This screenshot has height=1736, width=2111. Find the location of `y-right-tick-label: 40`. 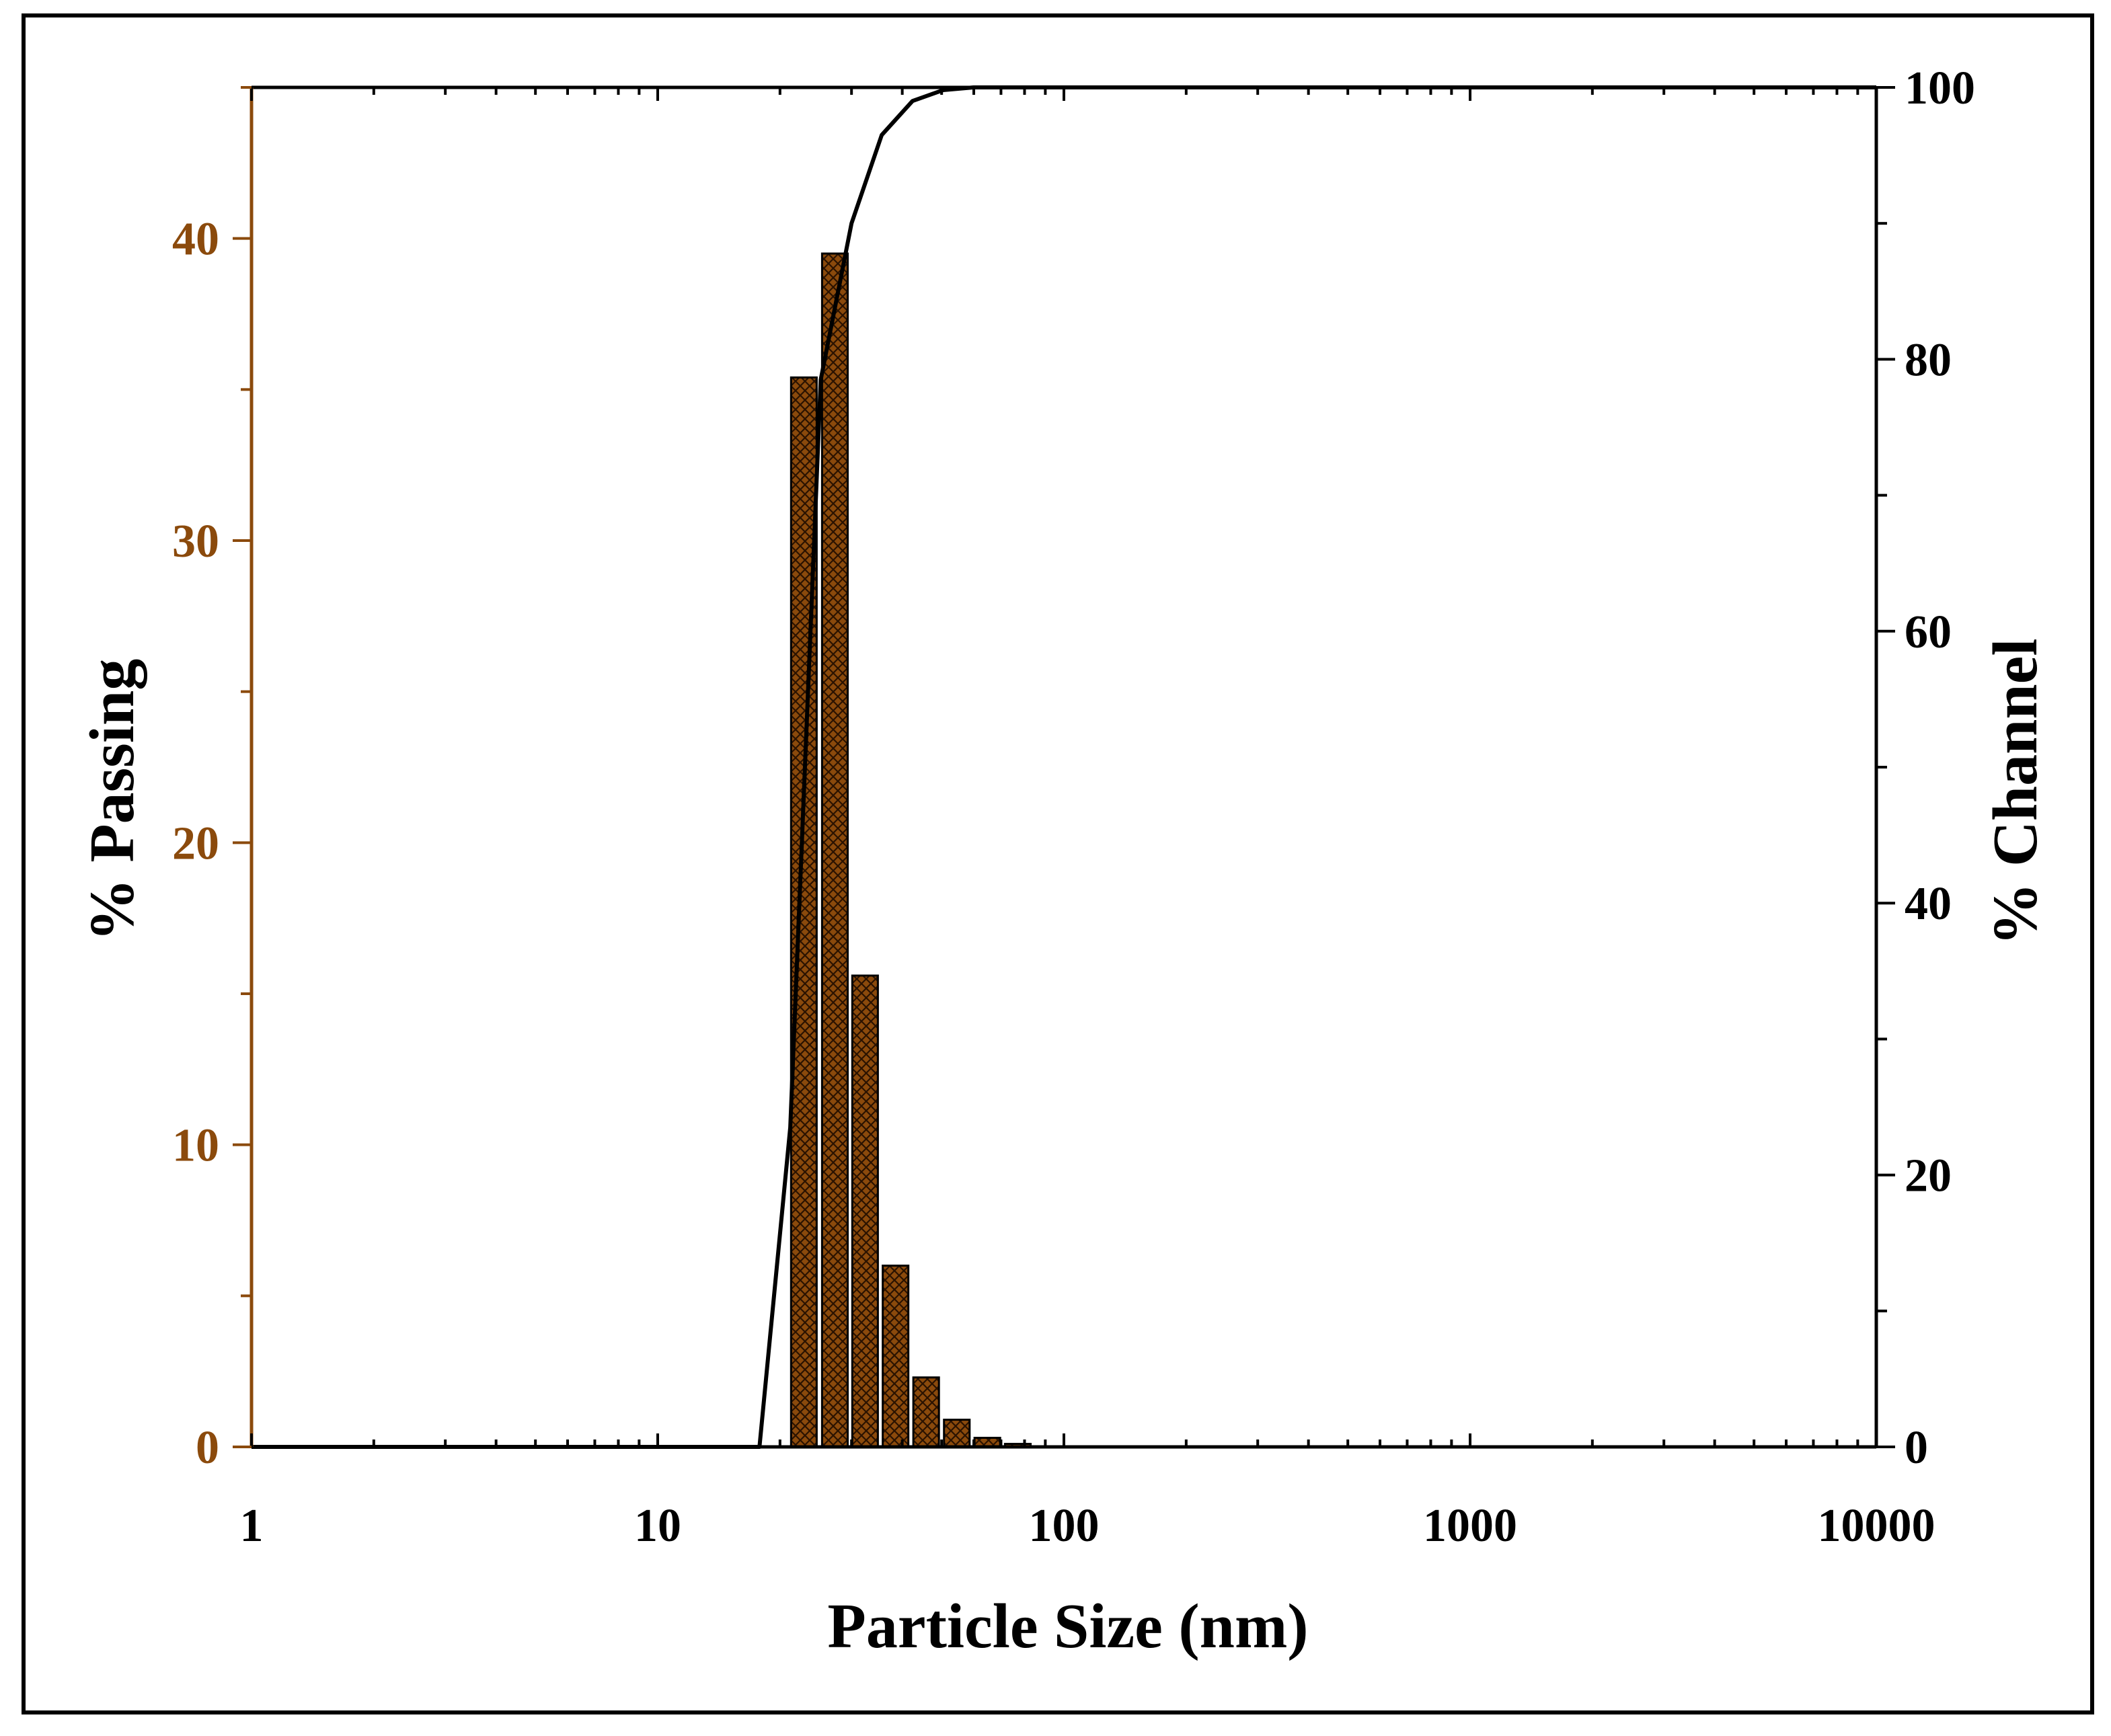

y-right-tick-label: 40 is located at coordinates (1929, 904).